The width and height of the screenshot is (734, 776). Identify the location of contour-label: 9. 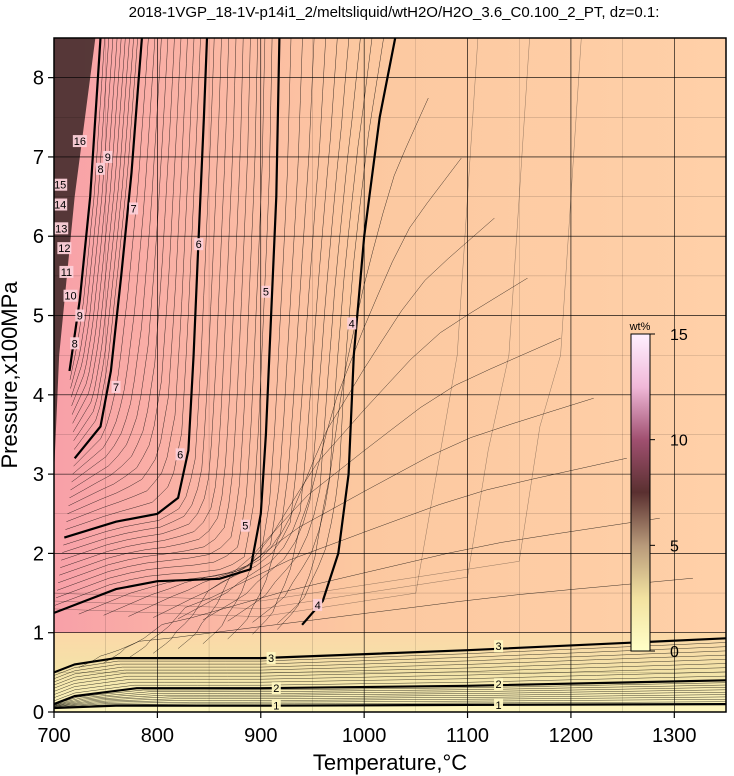
(80, 316).